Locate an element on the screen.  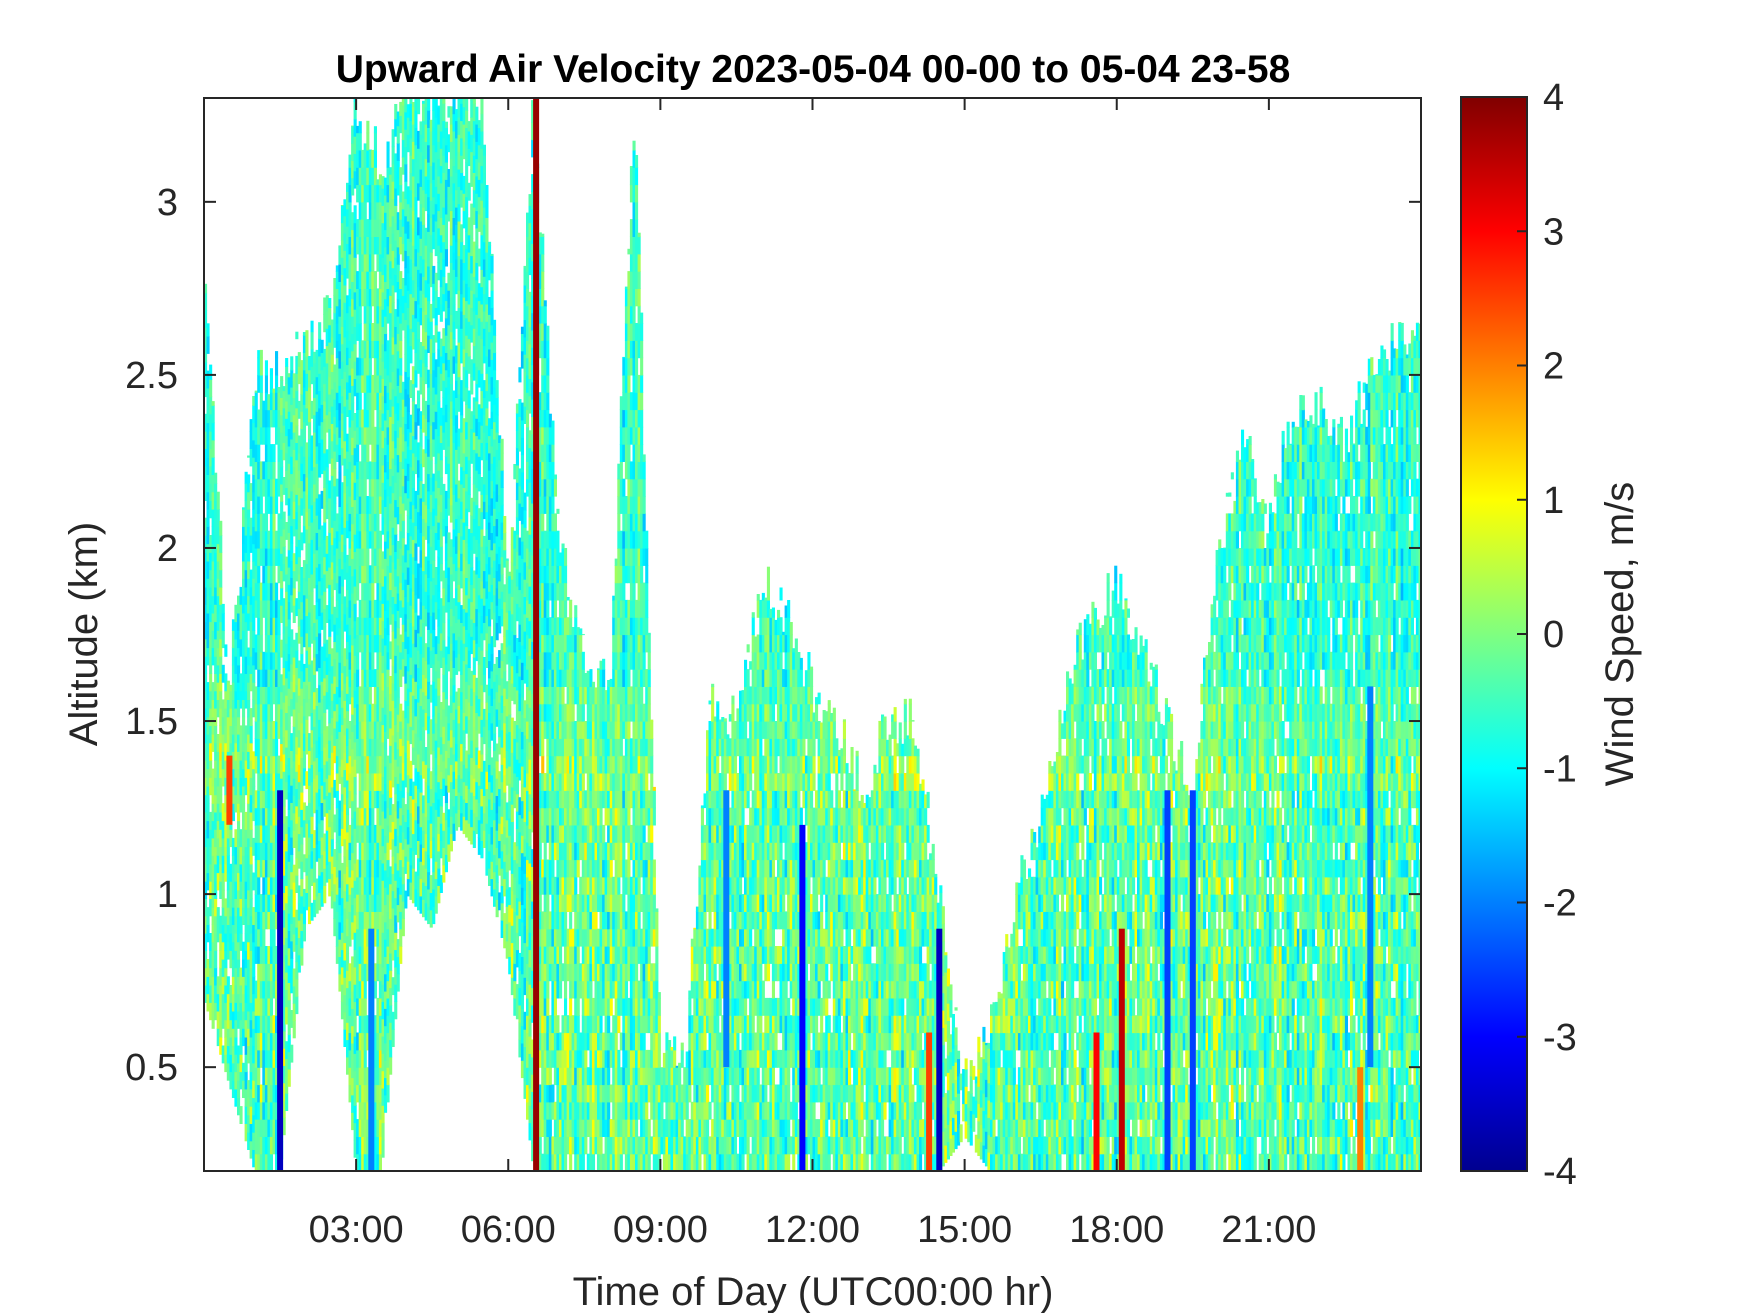
heatmap-cell-1991 is located at coordinates (348, 979).